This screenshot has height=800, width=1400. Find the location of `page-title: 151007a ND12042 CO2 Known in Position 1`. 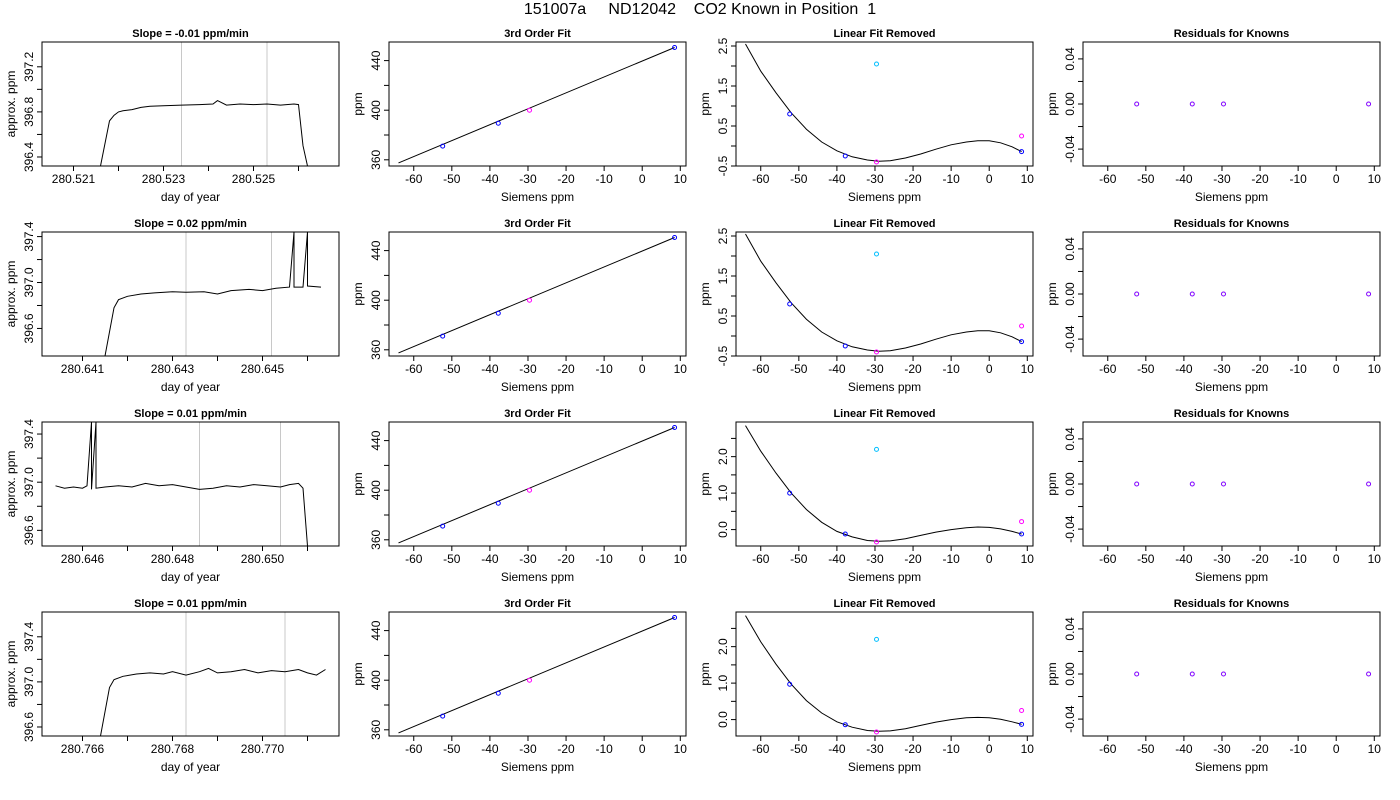

page-title: 151007a ND12042 CO2 Known in Position 1 is located at coordinates (700, 9).